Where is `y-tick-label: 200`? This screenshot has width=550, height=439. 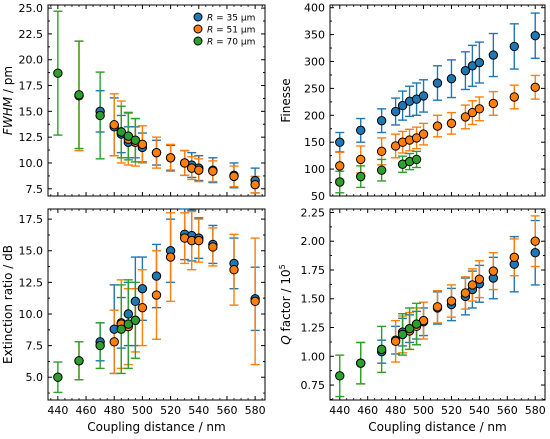 y-tick-label: 200 is located at coordinates (314, 115).